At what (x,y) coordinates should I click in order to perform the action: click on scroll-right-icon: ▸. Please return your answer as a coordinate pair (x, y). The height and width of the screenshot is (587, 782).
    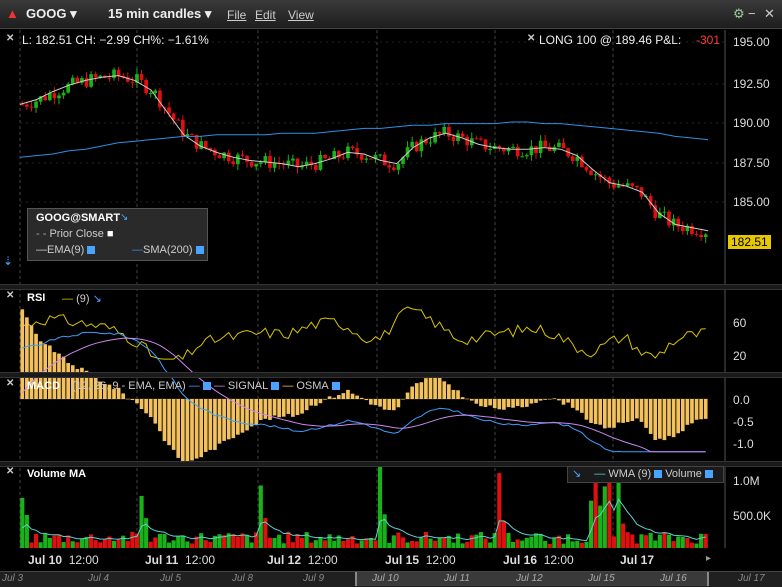
    Looking at the image, I should click on (709, 558).